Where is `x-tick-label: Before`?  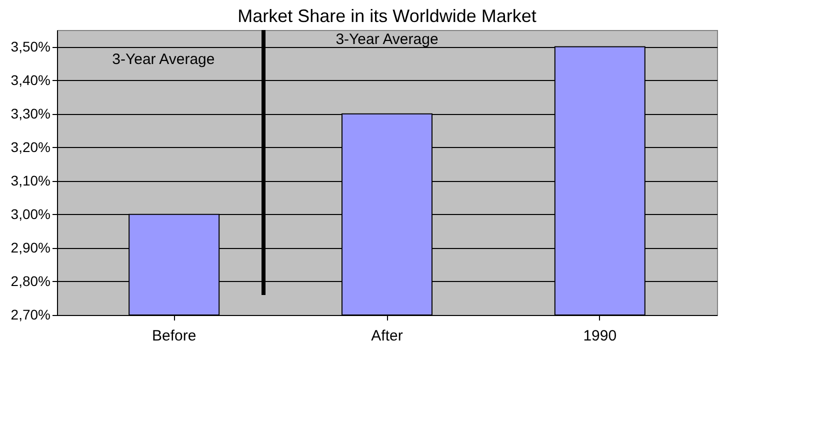 x-tick-label: Before is located at coordinates (174, 336).